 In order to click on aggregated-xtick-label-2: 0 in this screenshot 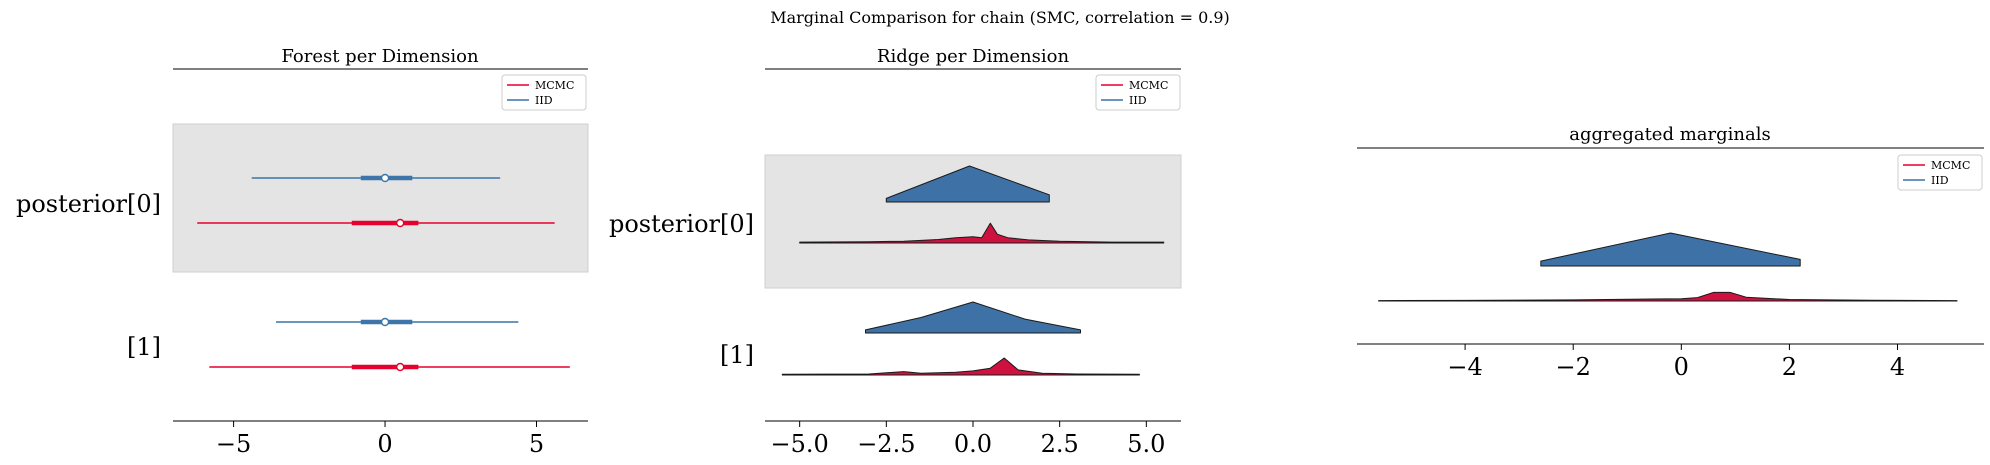, I will do `click(1681, 367)`.